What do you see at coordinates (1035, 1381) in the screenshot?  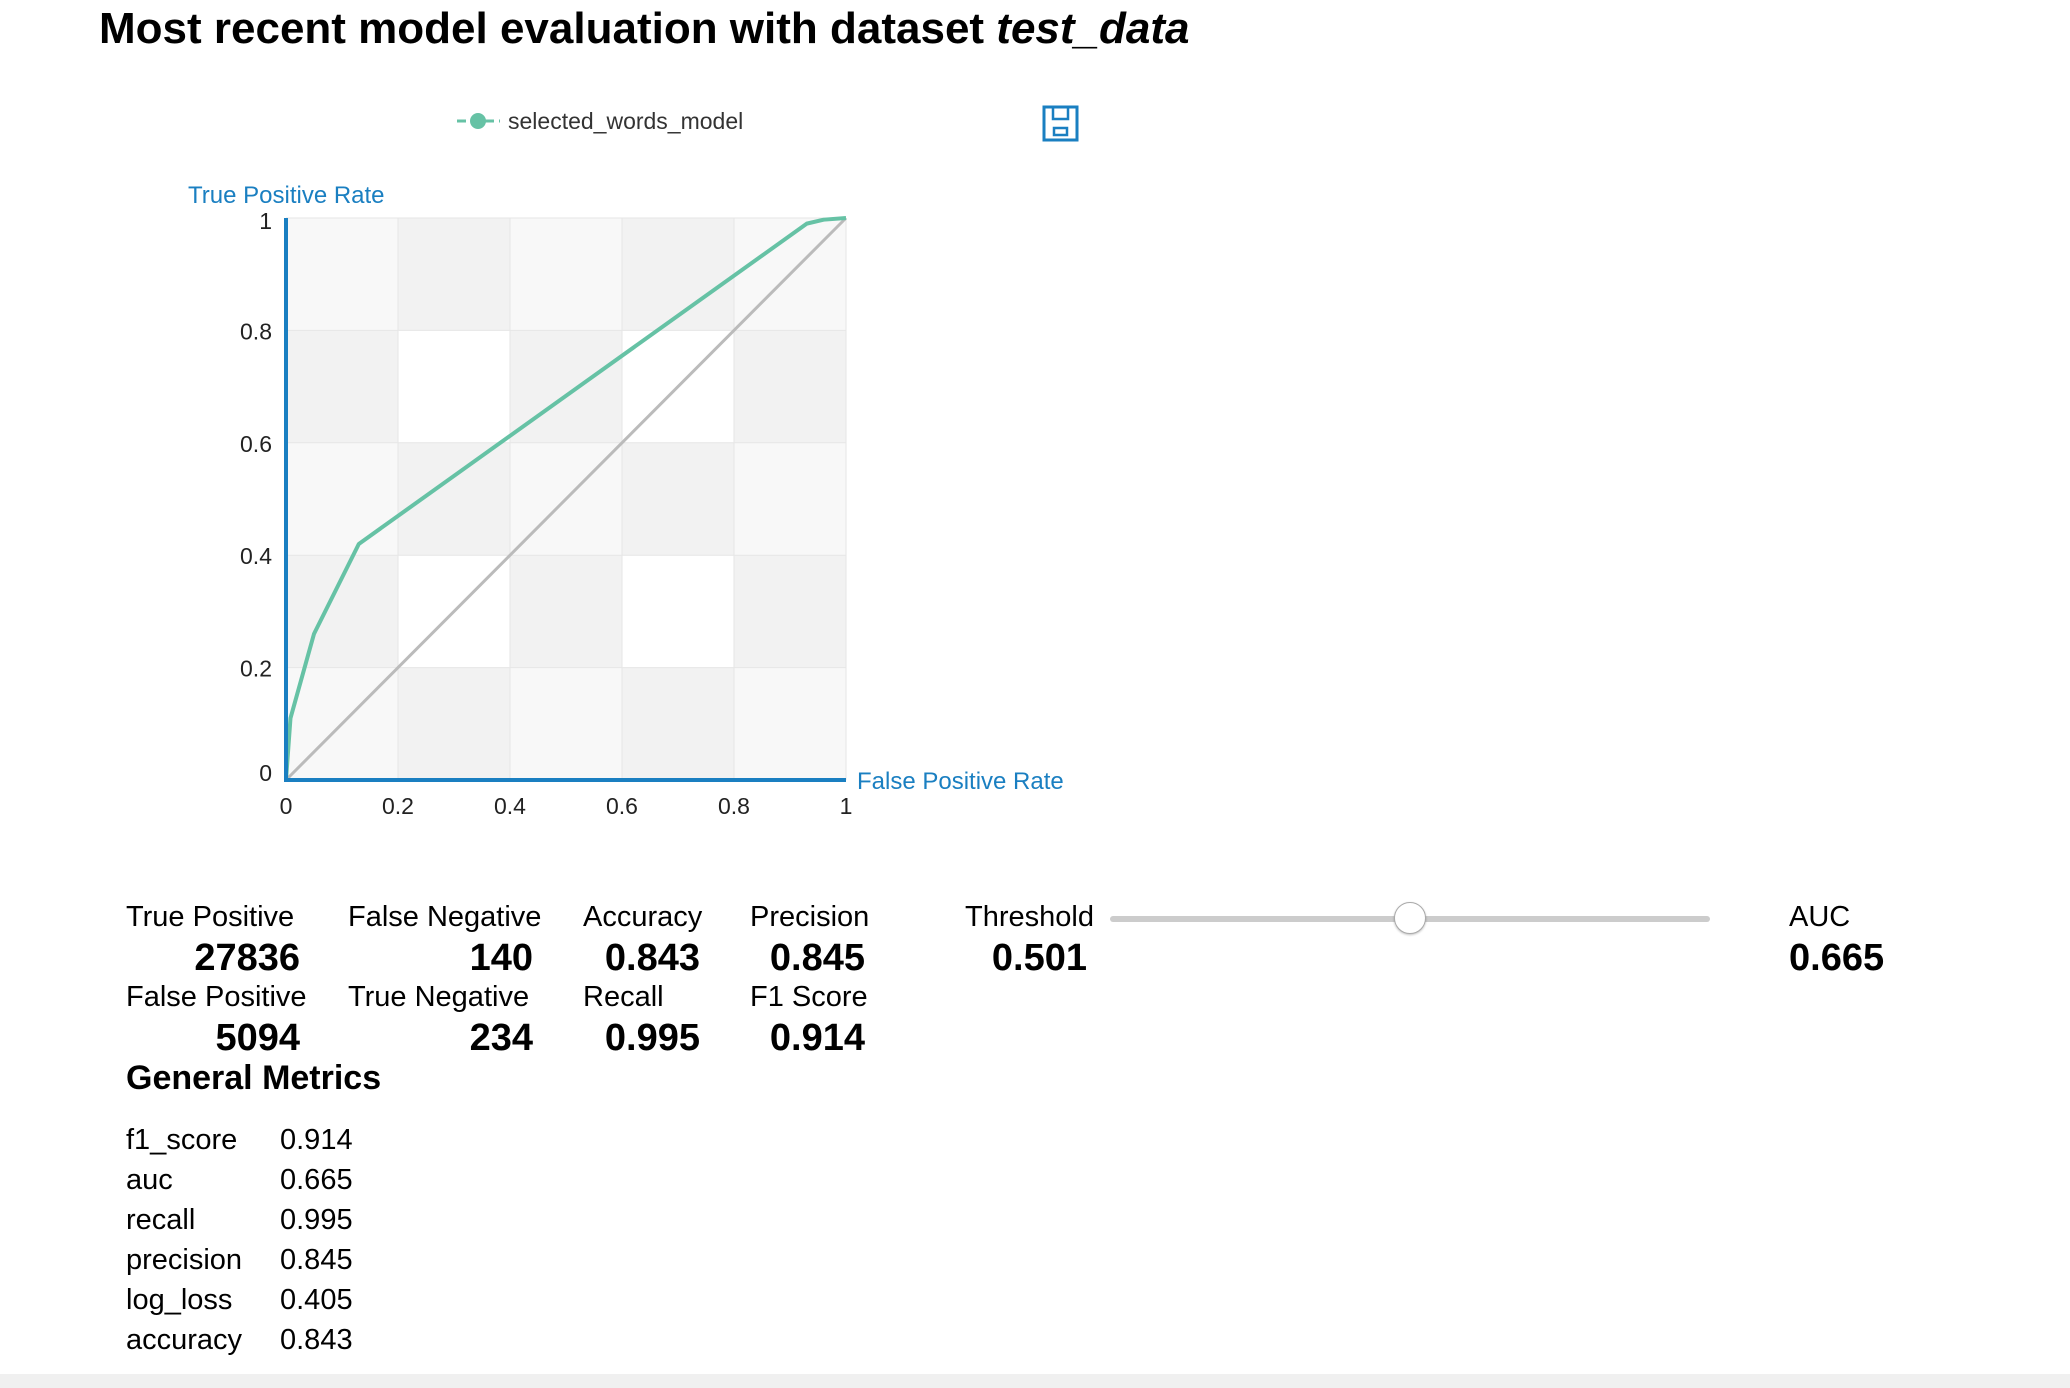 I see `bottom-scroll-strip` at bounding box center [1035, 1381].